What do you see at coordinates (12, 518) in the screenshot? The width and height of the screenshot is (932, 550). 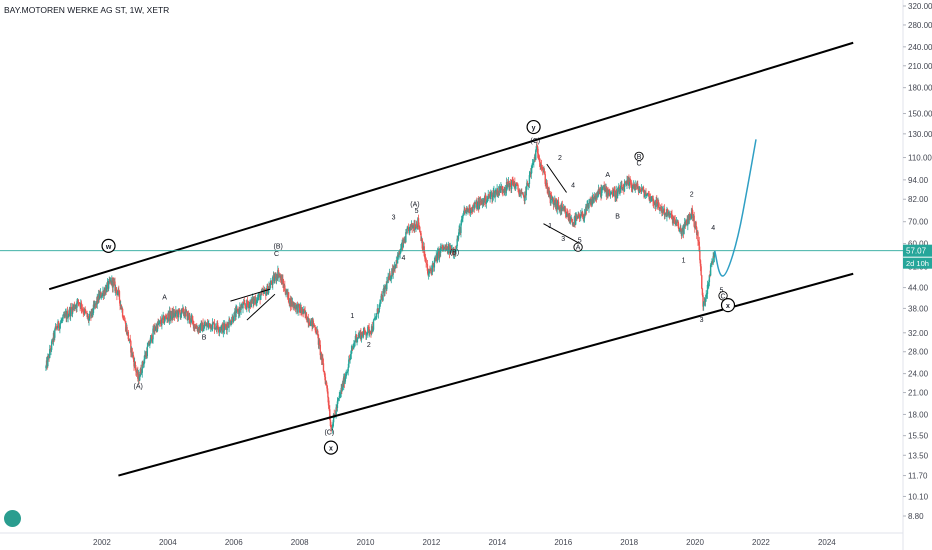 I see `tradingview-logo-icon` at bounding box center [12, 518].